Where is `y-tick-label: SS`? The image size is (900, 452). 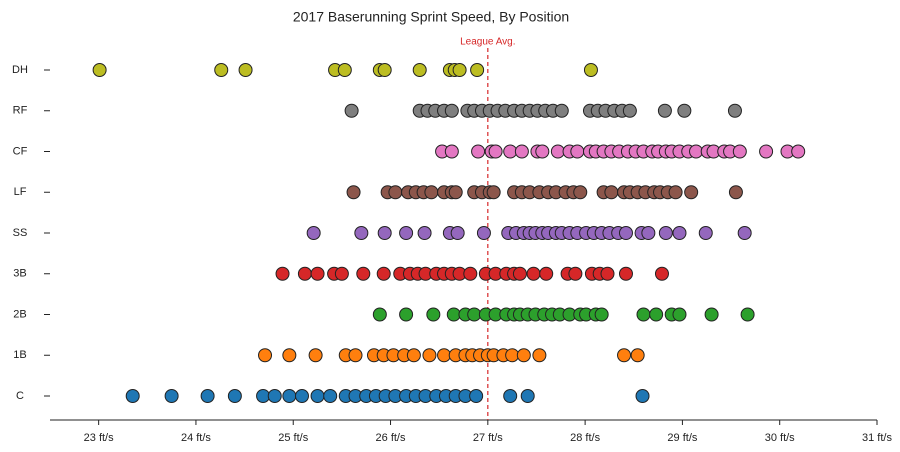
y-tick-label: SS is located at coordinates (20, 233).